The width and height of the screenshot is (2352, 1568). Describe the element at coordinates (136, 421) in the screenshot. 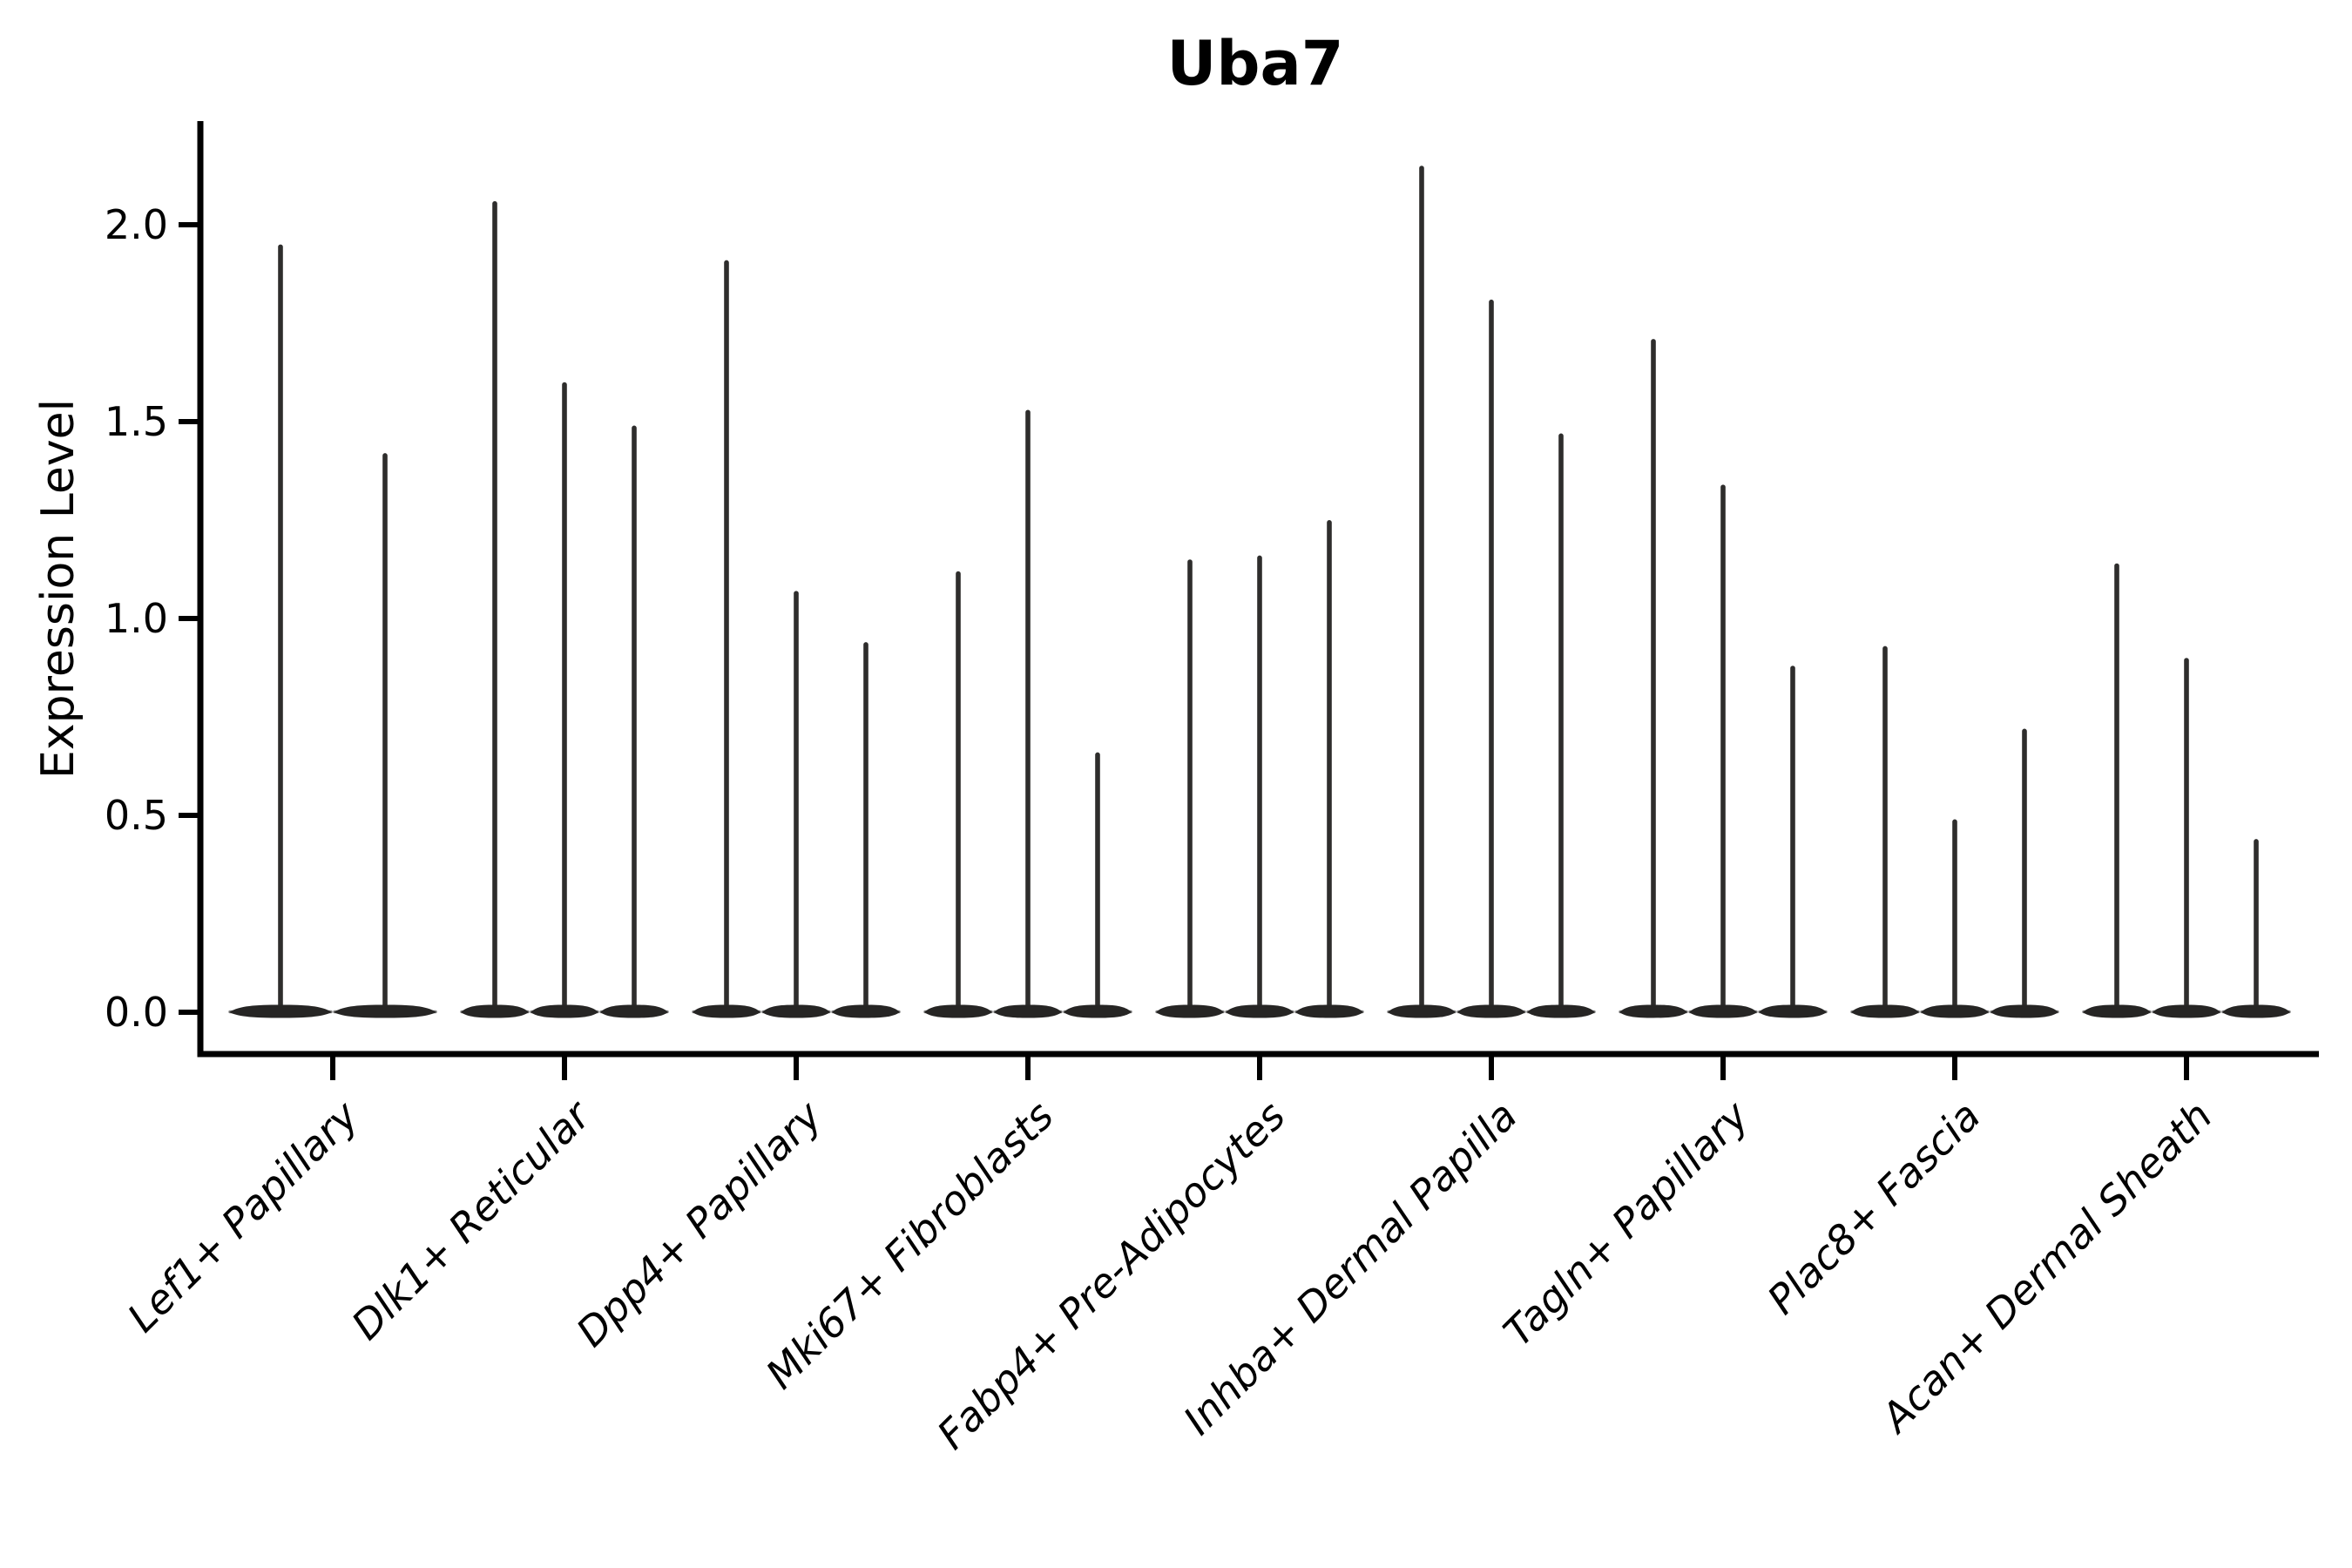

I see `y-tick-label: 1.5` at that location.